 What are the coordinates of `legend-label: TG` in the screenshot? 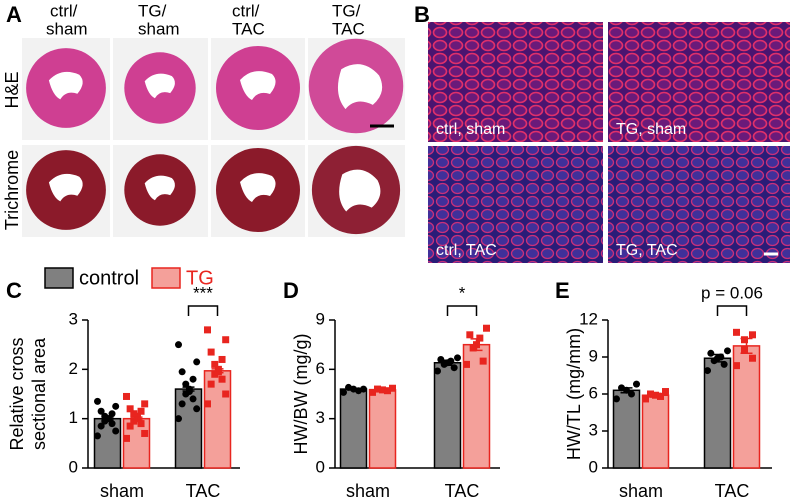 It's located at (200, 278).